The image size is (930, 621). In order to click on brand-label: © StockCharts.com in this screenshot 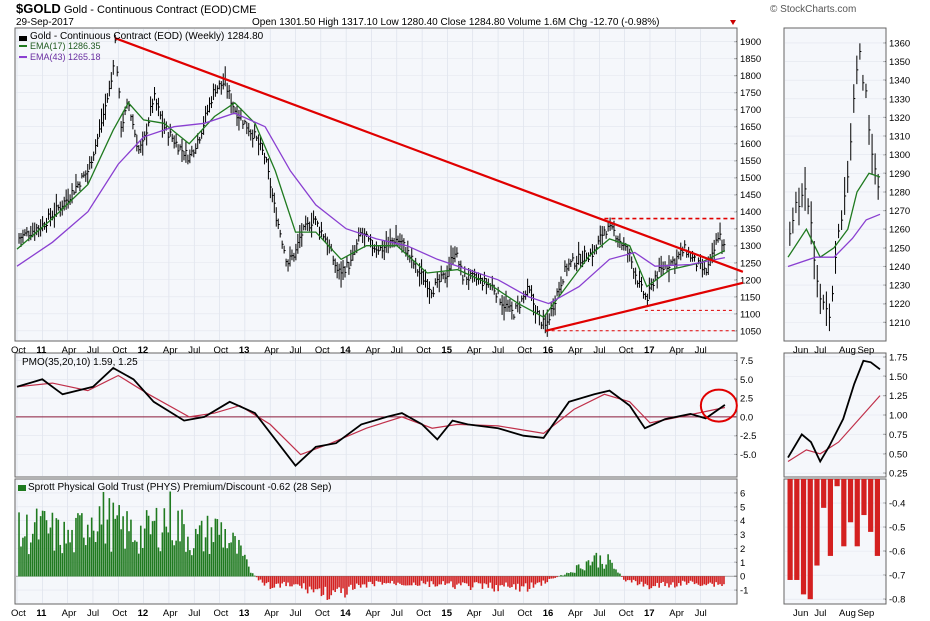, I will do `click(813, 9)`.